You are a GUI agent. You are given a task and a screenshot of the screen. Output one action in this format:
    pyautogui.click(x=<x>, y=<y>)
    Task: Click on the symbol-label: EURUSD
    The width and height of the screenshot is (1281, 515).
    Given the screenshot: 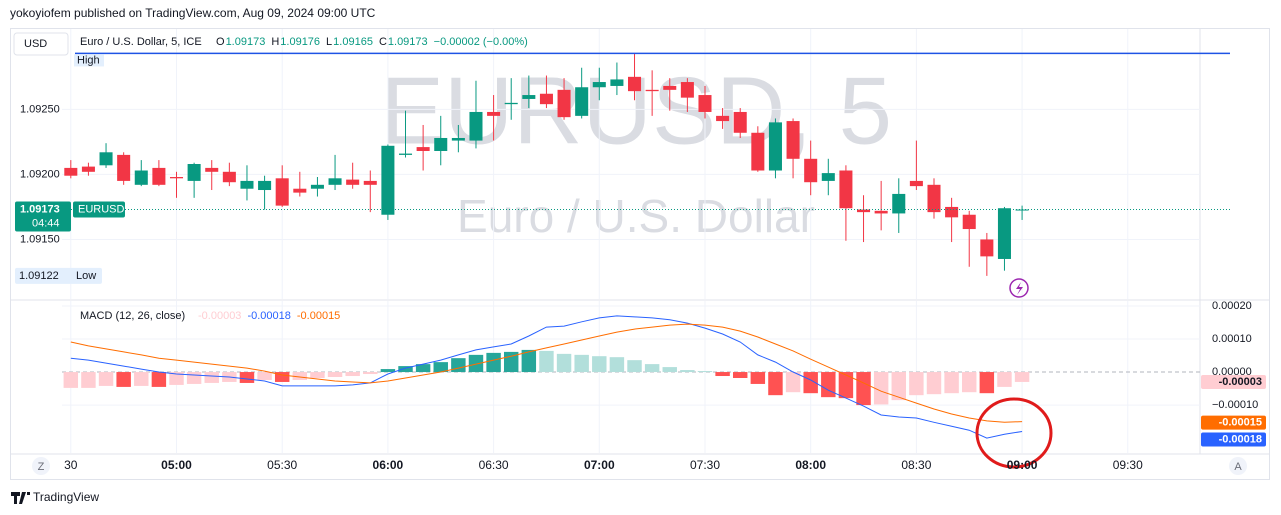 What is the action you would take?
    pyautogui.click(x=101, y=209)
    